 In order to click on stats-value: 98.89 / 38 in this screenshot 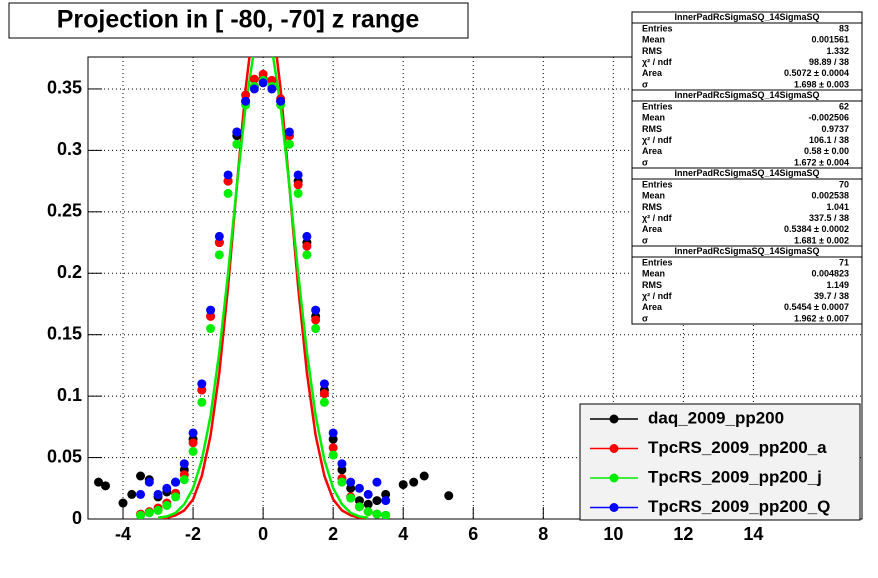, I will do `click(829, 62)`.